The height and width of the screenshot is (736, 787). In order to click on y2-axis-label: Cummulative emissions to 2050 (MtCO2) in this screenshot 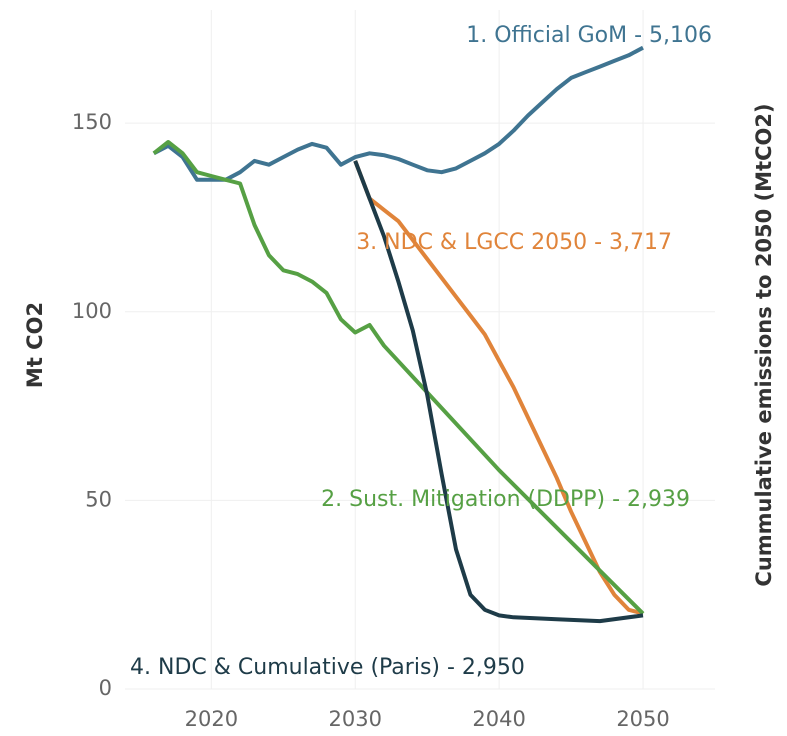, I will do `click(764, 344)`.